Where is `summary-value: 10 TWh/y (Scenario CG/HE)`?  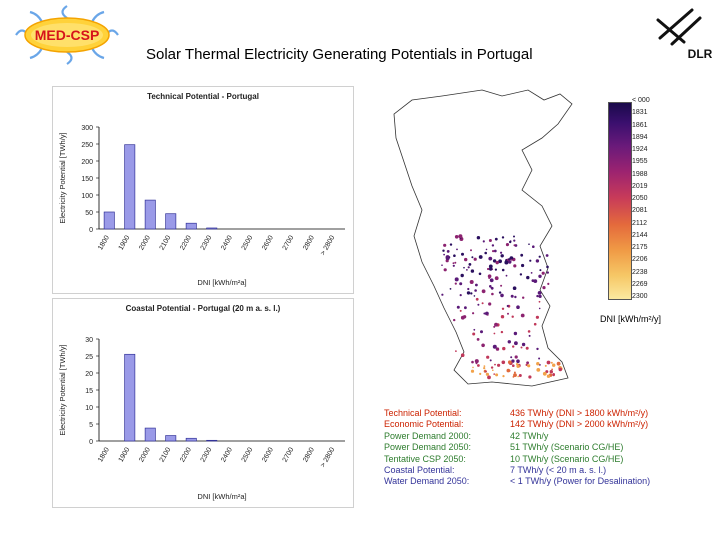 summary-value: 10 TWh/y (Scenario CG/HE) is located at coordinates (567, 458).